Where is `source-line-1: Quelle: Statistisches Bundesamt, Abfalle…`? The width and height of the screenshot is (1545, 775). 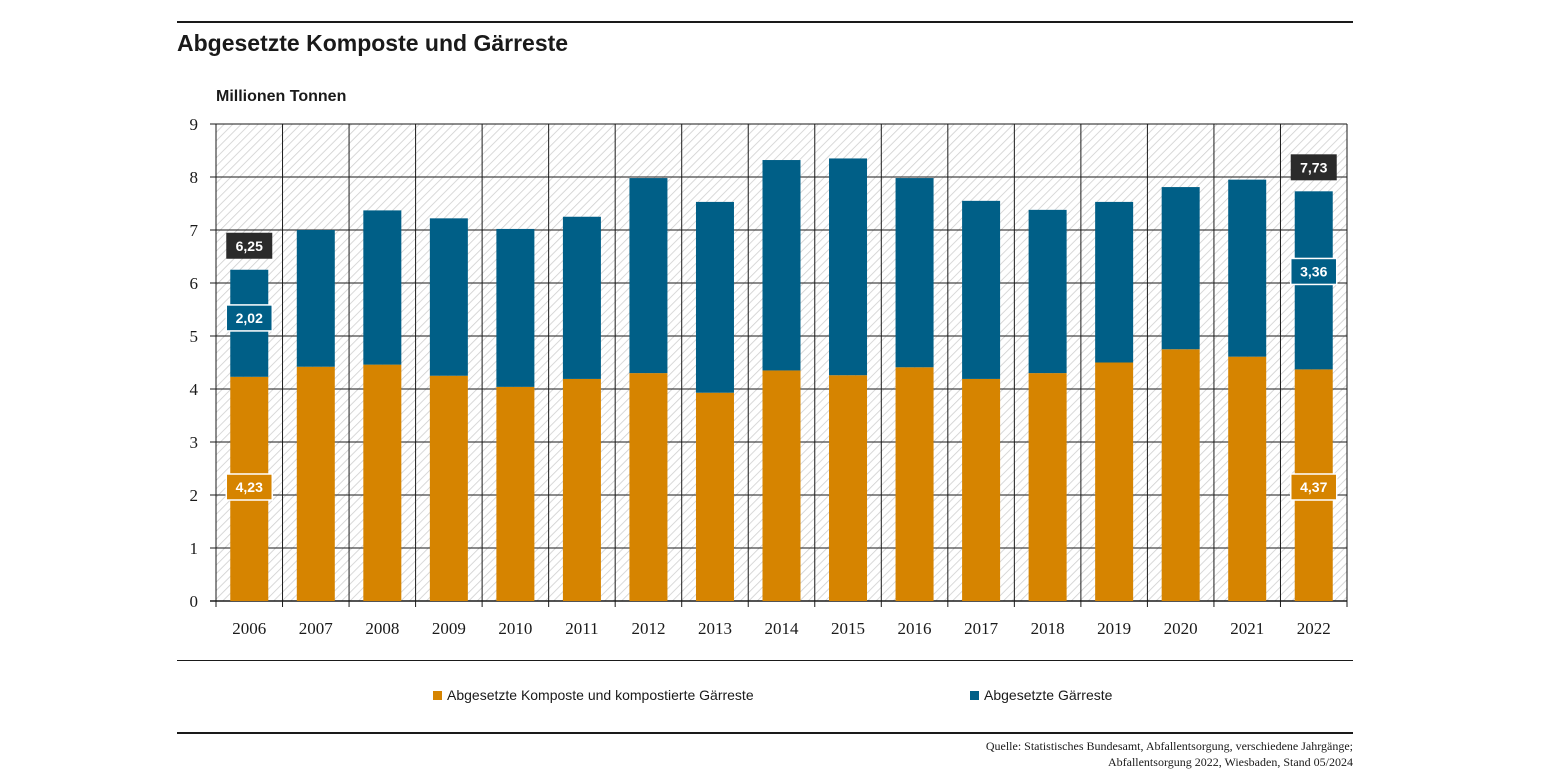
source-line-1: Quelle: Statistisches Bundesamt, Abfalle… is located at coordinates (1169, 746).